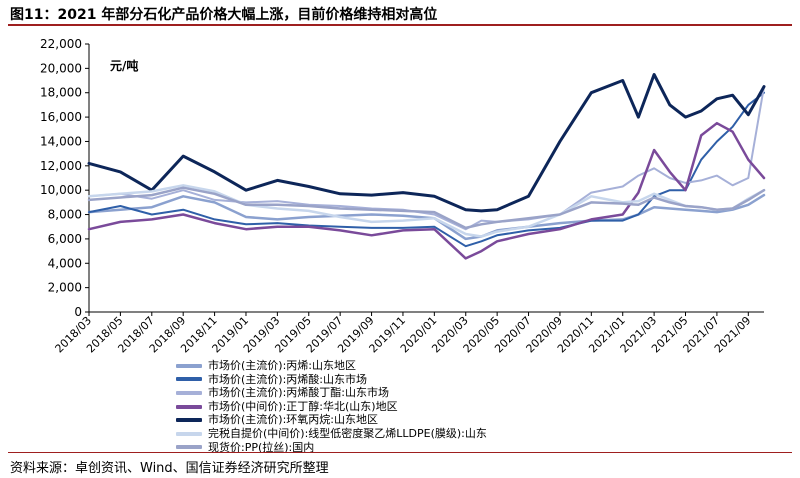 The width and height of the screenshot is (800, 478). What do you see at coordinates (347, 433) in the screenshot?
I see `legend-label: 完税自提价(中间价):线型低密度聚乙烯LLDPE(膜级):山东` at bounding box center [347, 433].